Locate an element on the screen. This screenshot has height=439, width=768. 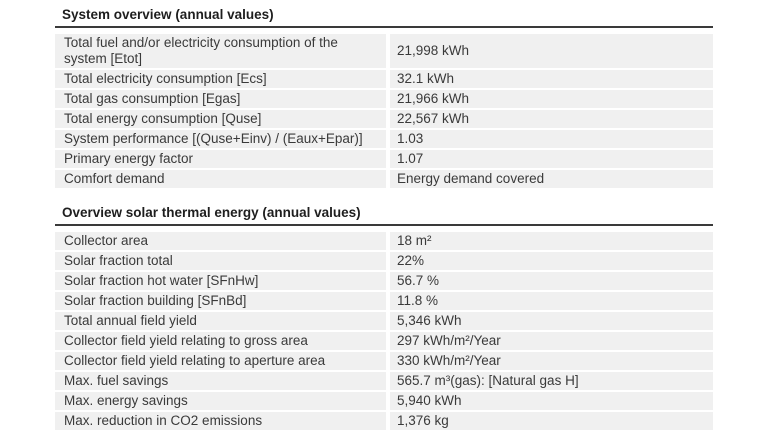
row-value: 1.07 is located at coordinates (551, 159).